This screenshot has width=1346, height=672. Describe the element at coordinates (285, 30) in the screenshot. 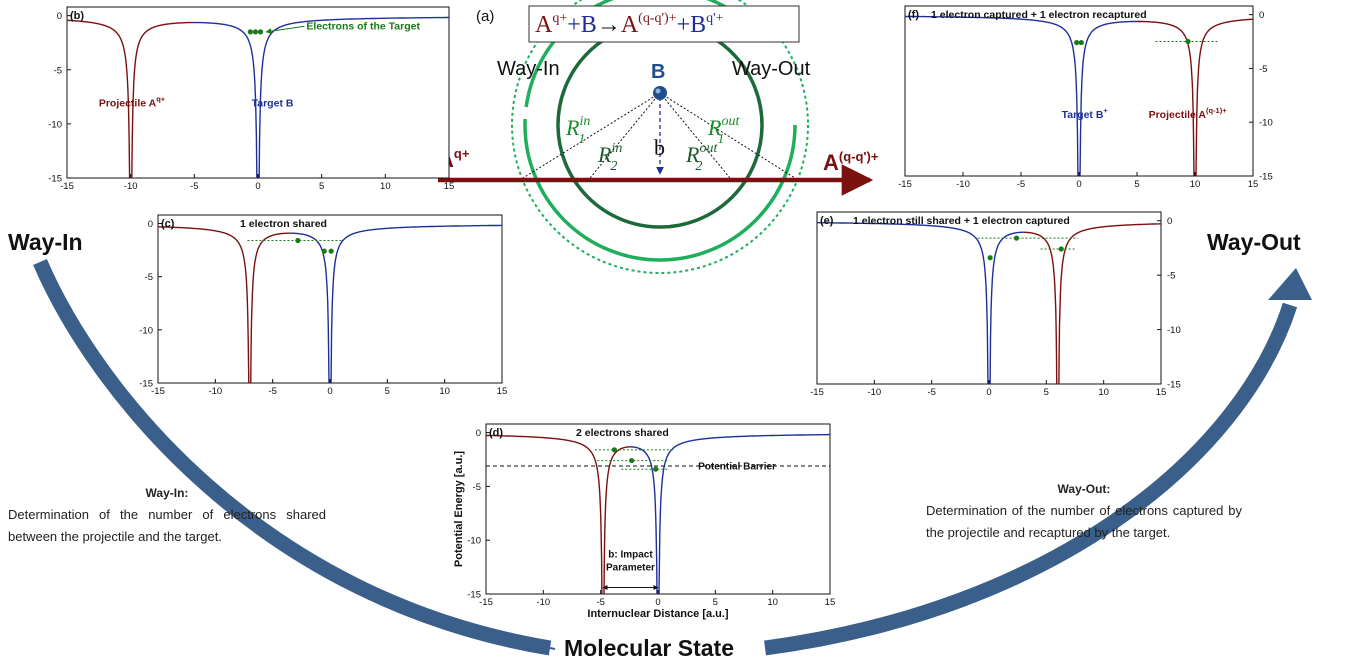

I see `annotation-arrow` at that location.